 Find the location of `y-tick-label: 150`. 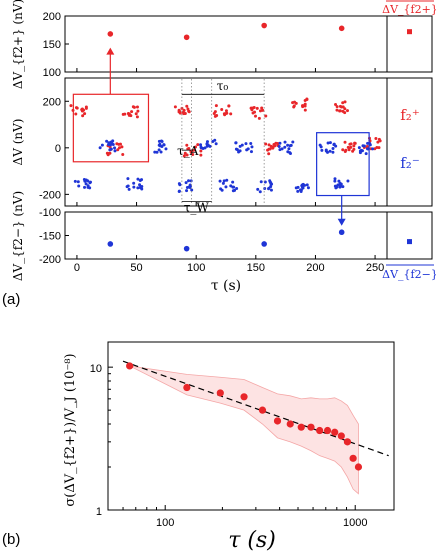

y-tick-label: 150 is located at coordinates (52, 45).